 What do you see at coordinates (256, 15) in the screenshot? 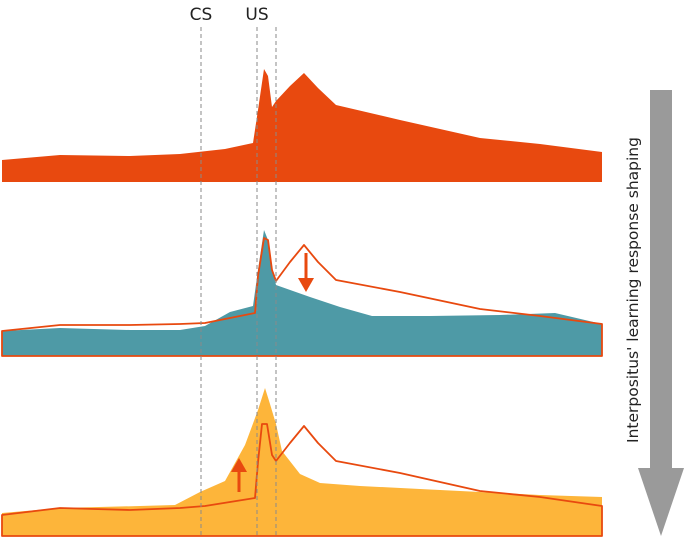
I see `us-label: US` at bounding box center [256, 15].